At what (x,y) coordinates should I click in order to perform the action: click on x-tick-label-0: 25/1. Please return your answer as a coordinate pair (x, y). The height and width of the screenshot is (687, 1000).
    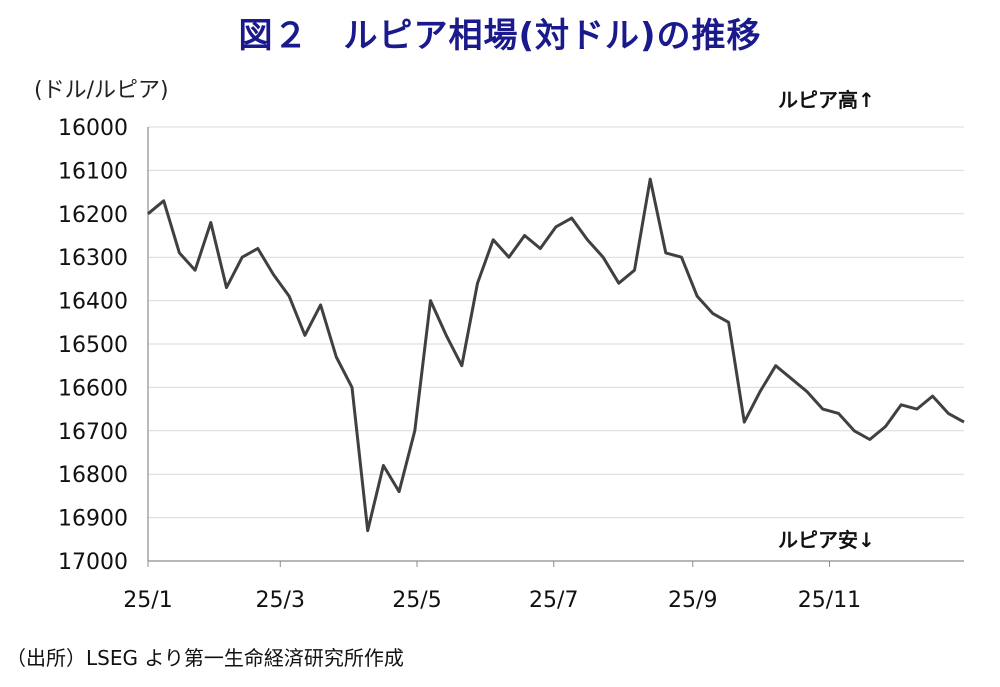
    Looking at the image, I should click on (147, 600).